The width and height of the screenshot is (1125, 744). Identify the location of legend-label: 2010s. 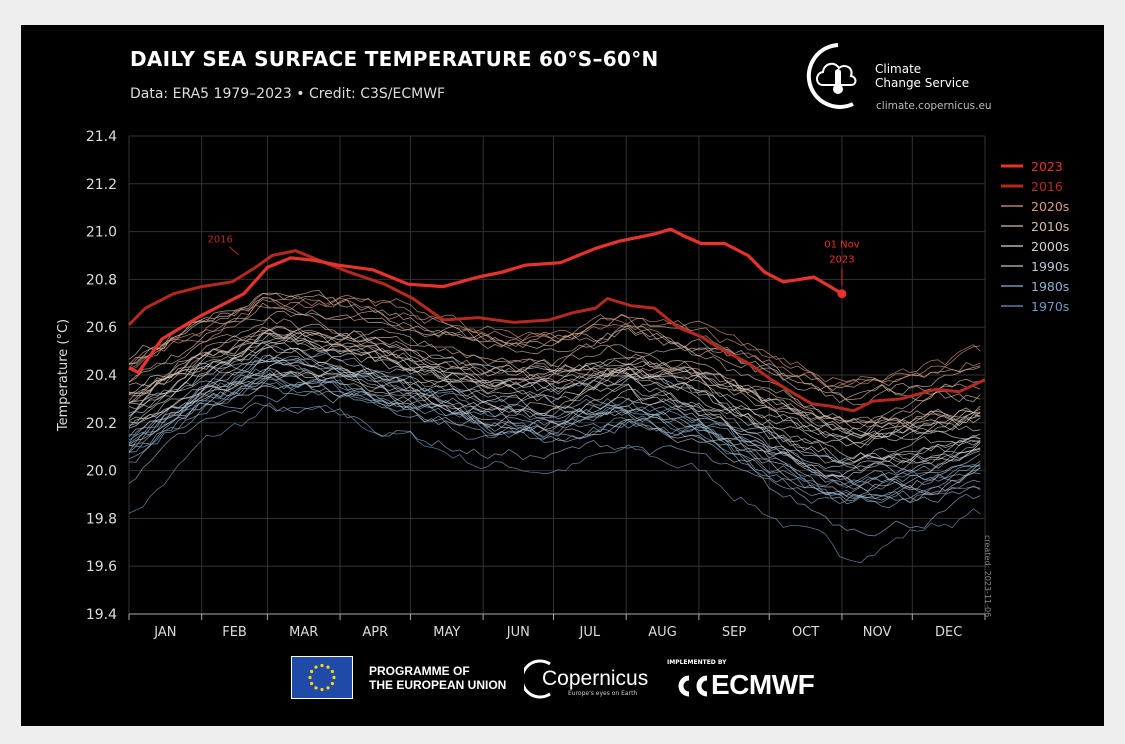
(1050, 226).